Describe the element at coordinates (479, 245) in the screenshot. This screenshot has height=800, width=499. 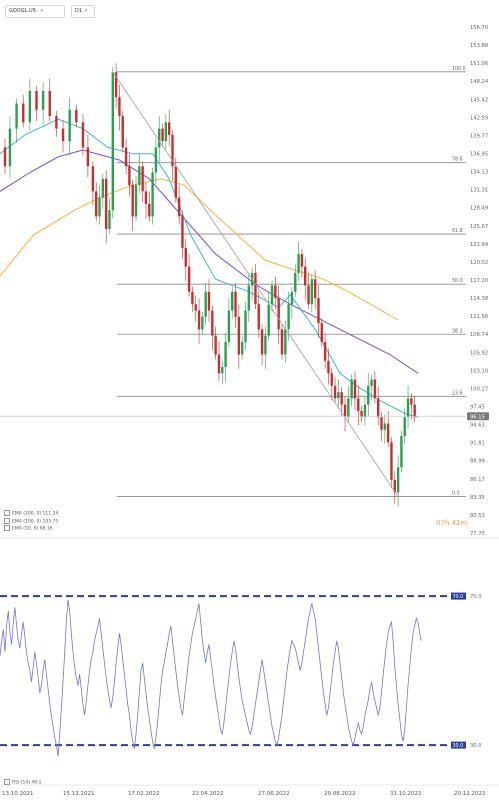
I see `price-tick-label: 122.84` at that location.